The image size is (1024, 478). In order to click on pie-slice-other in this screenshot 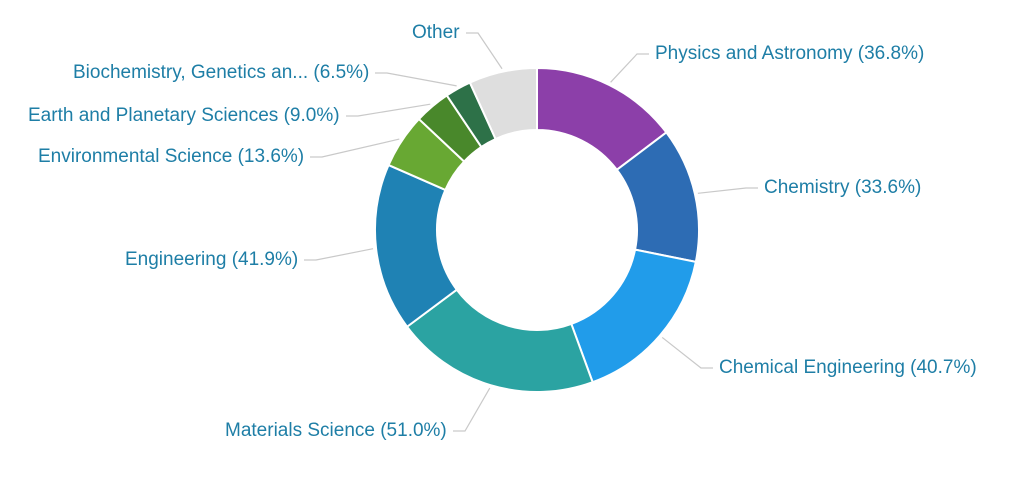, I will do `click(503, 103)`.